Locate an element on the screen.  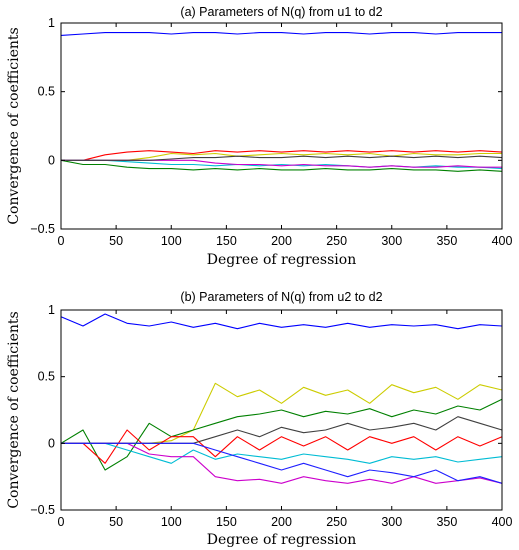
chart-title: (a) Parameters of N(q) from u1 to d2 is located at coordinates (281, 12).